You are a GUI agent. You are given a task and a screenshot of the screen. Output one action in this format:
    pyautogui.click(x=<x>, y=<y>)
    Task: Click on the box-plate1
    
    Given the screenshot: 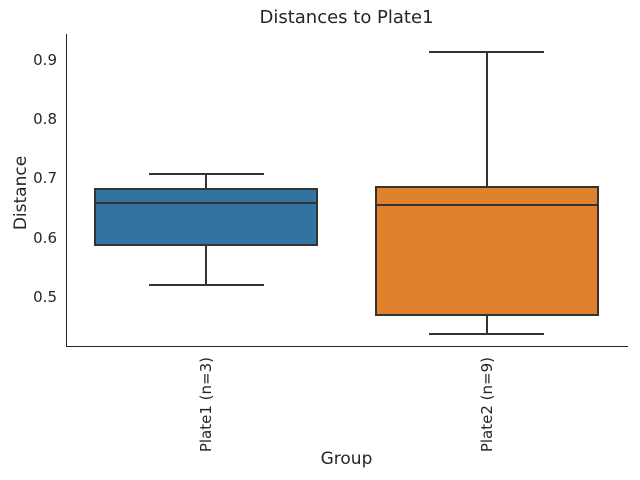 What is the action you would take?
    pyautogui.click(x=206, y=216)
    